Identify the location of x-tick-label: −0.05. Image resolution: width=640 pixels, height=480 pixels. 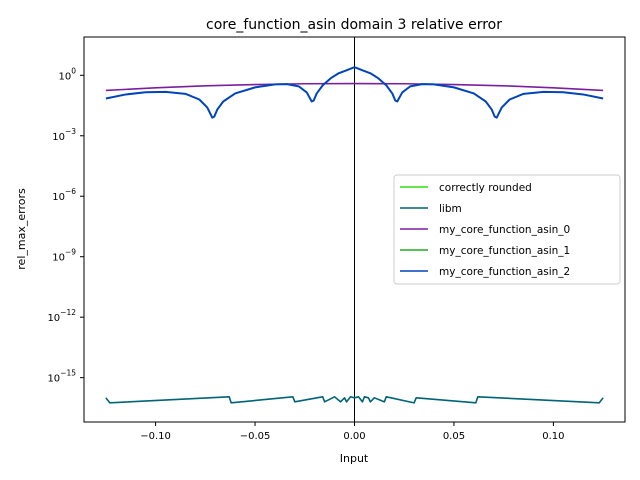
(255, 436).